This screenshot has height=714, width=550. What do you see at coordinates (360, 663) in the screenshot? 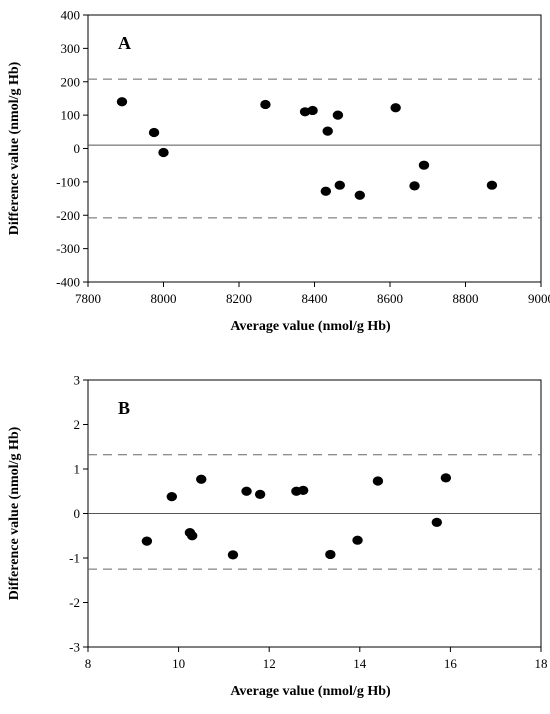
I see `x-tick-label: 14` at bounding box center [360, 663].